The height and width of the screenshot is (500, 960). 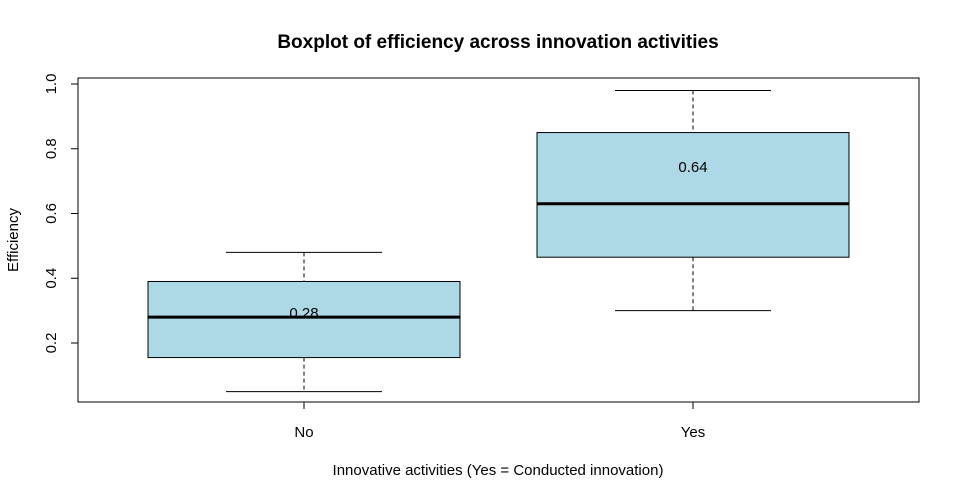 What do you see at coordinates (303, 313) in the screenshot?
I see `median-value-label: 0.28` at bounding box center [303, 313].